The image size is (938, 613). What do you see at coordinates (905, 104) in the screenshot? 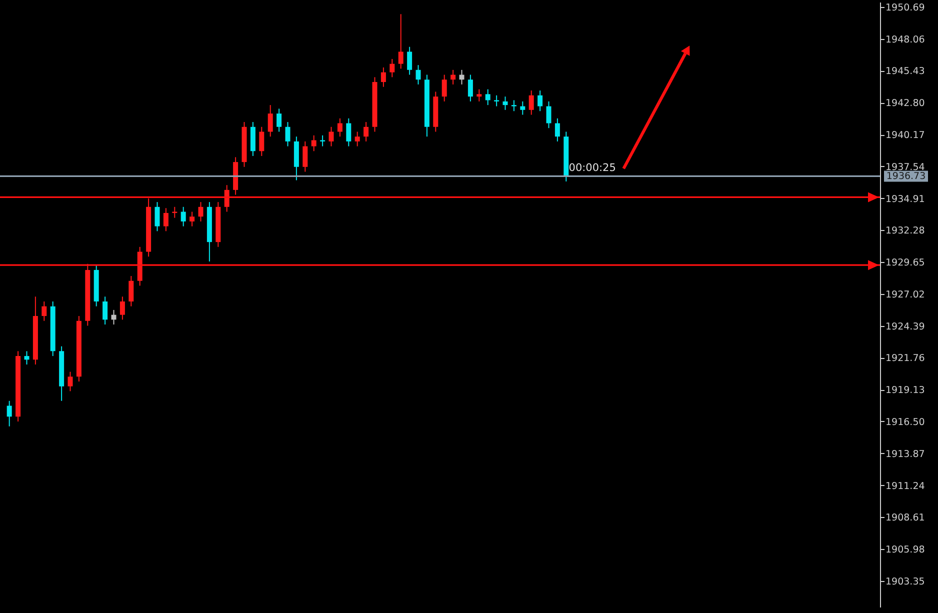
I see `y-tick-label: 1942.80` at bounding box center [905, 104].